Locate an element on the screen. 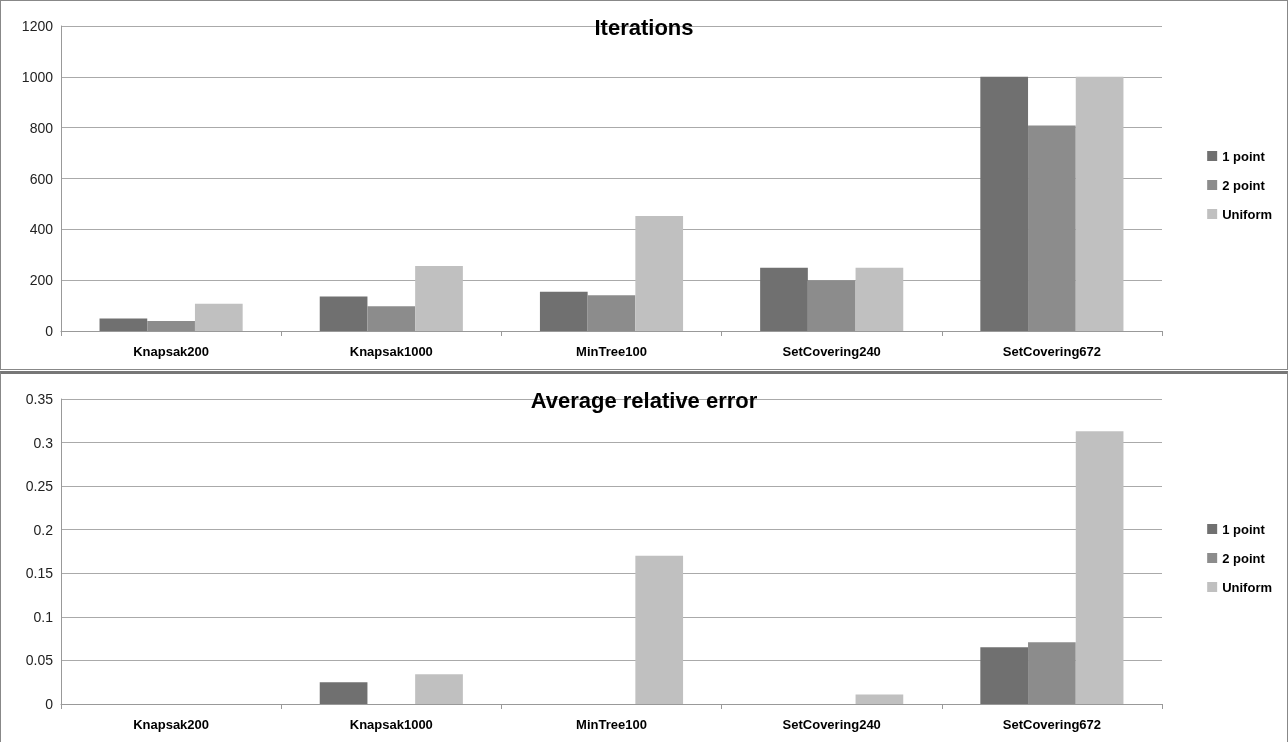 The image size is (1288, 742). y-tick-label: 800 is located at coordinates (41, 127).